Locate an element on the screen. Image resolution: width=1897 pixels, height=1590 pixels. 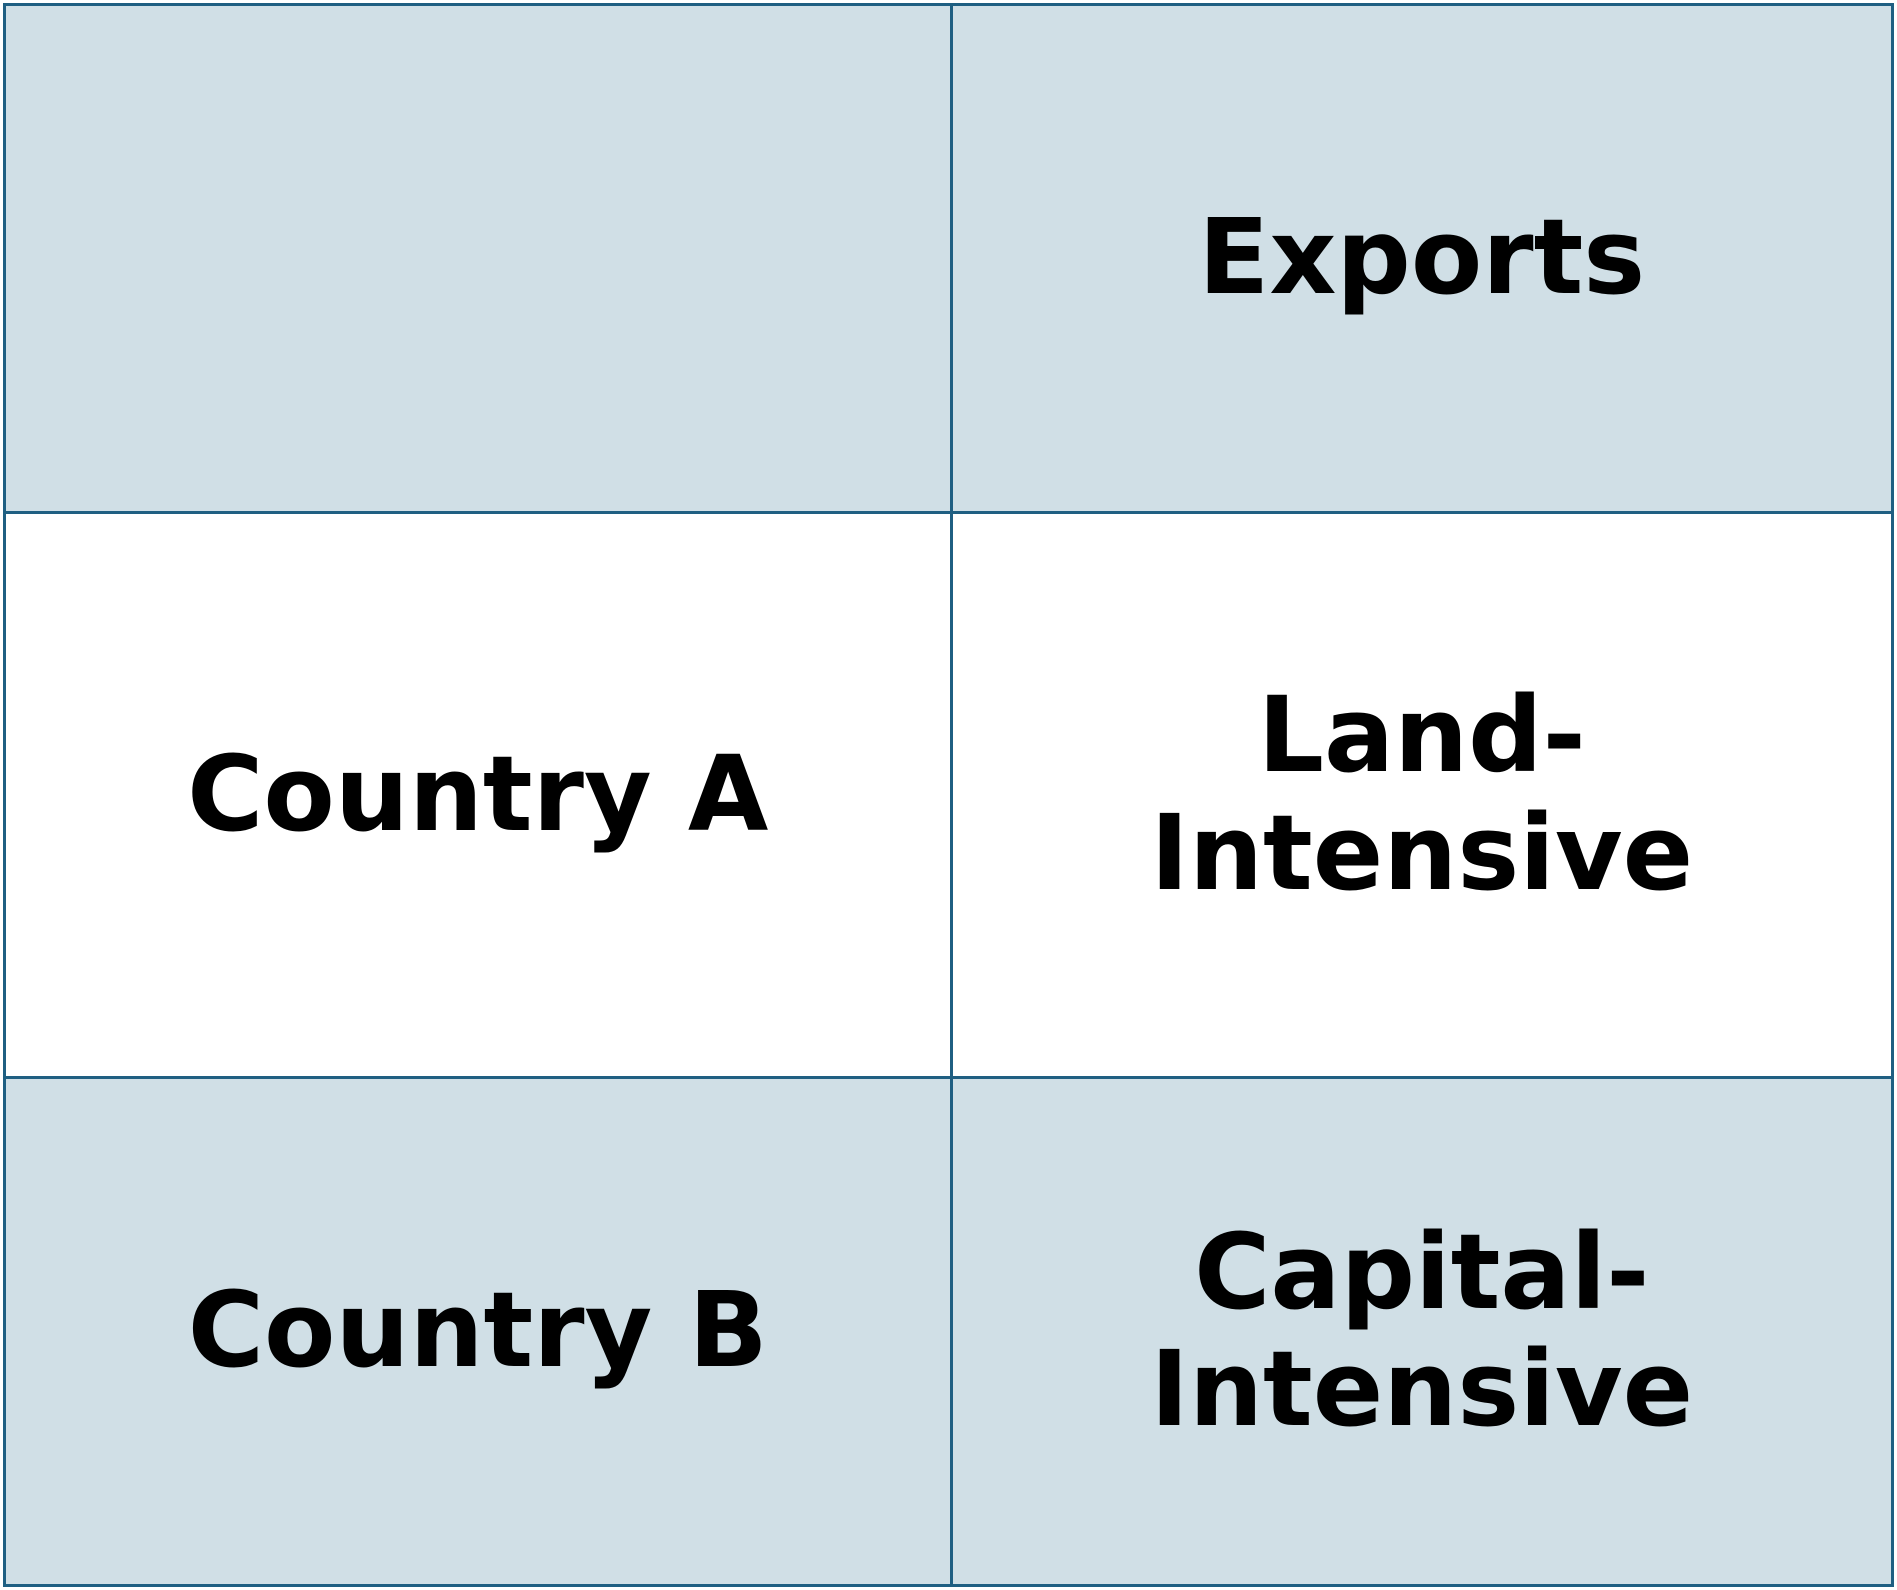
header-exports-label: Exports is located at coordinates (1422, 257).